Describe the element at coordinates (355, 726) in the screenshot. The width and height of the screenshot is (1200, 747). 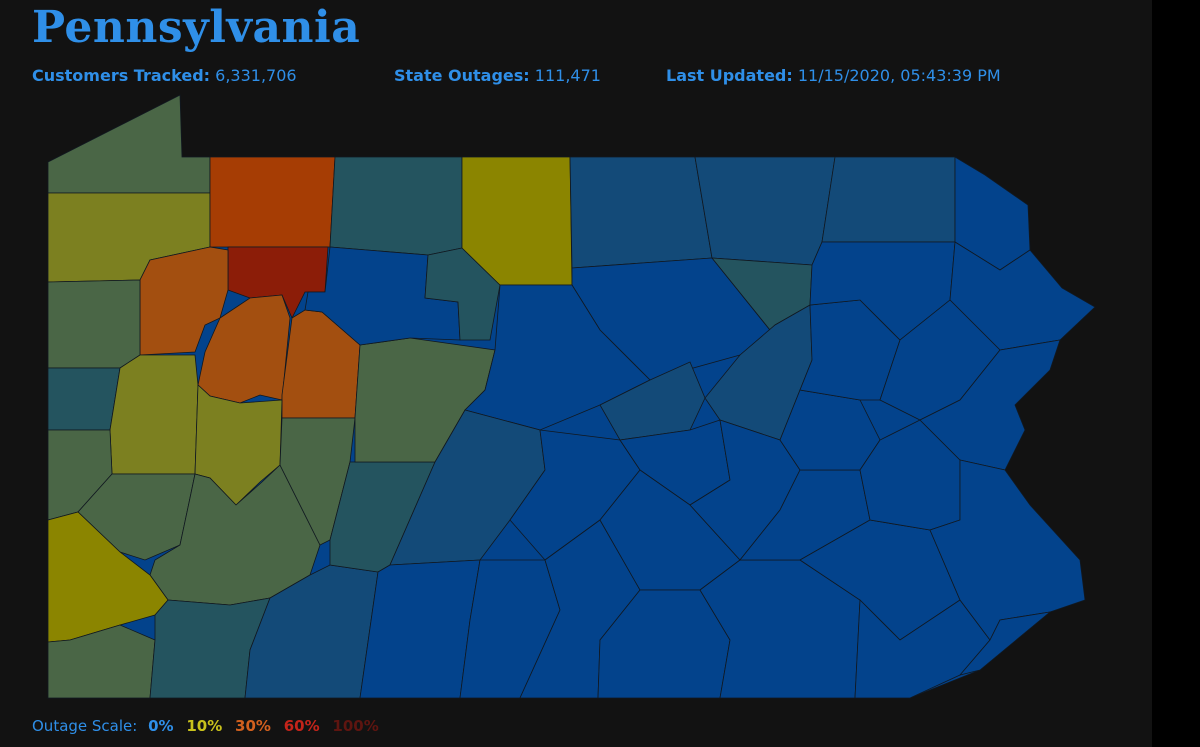
I see `legend-step-100: 100%` at that location.